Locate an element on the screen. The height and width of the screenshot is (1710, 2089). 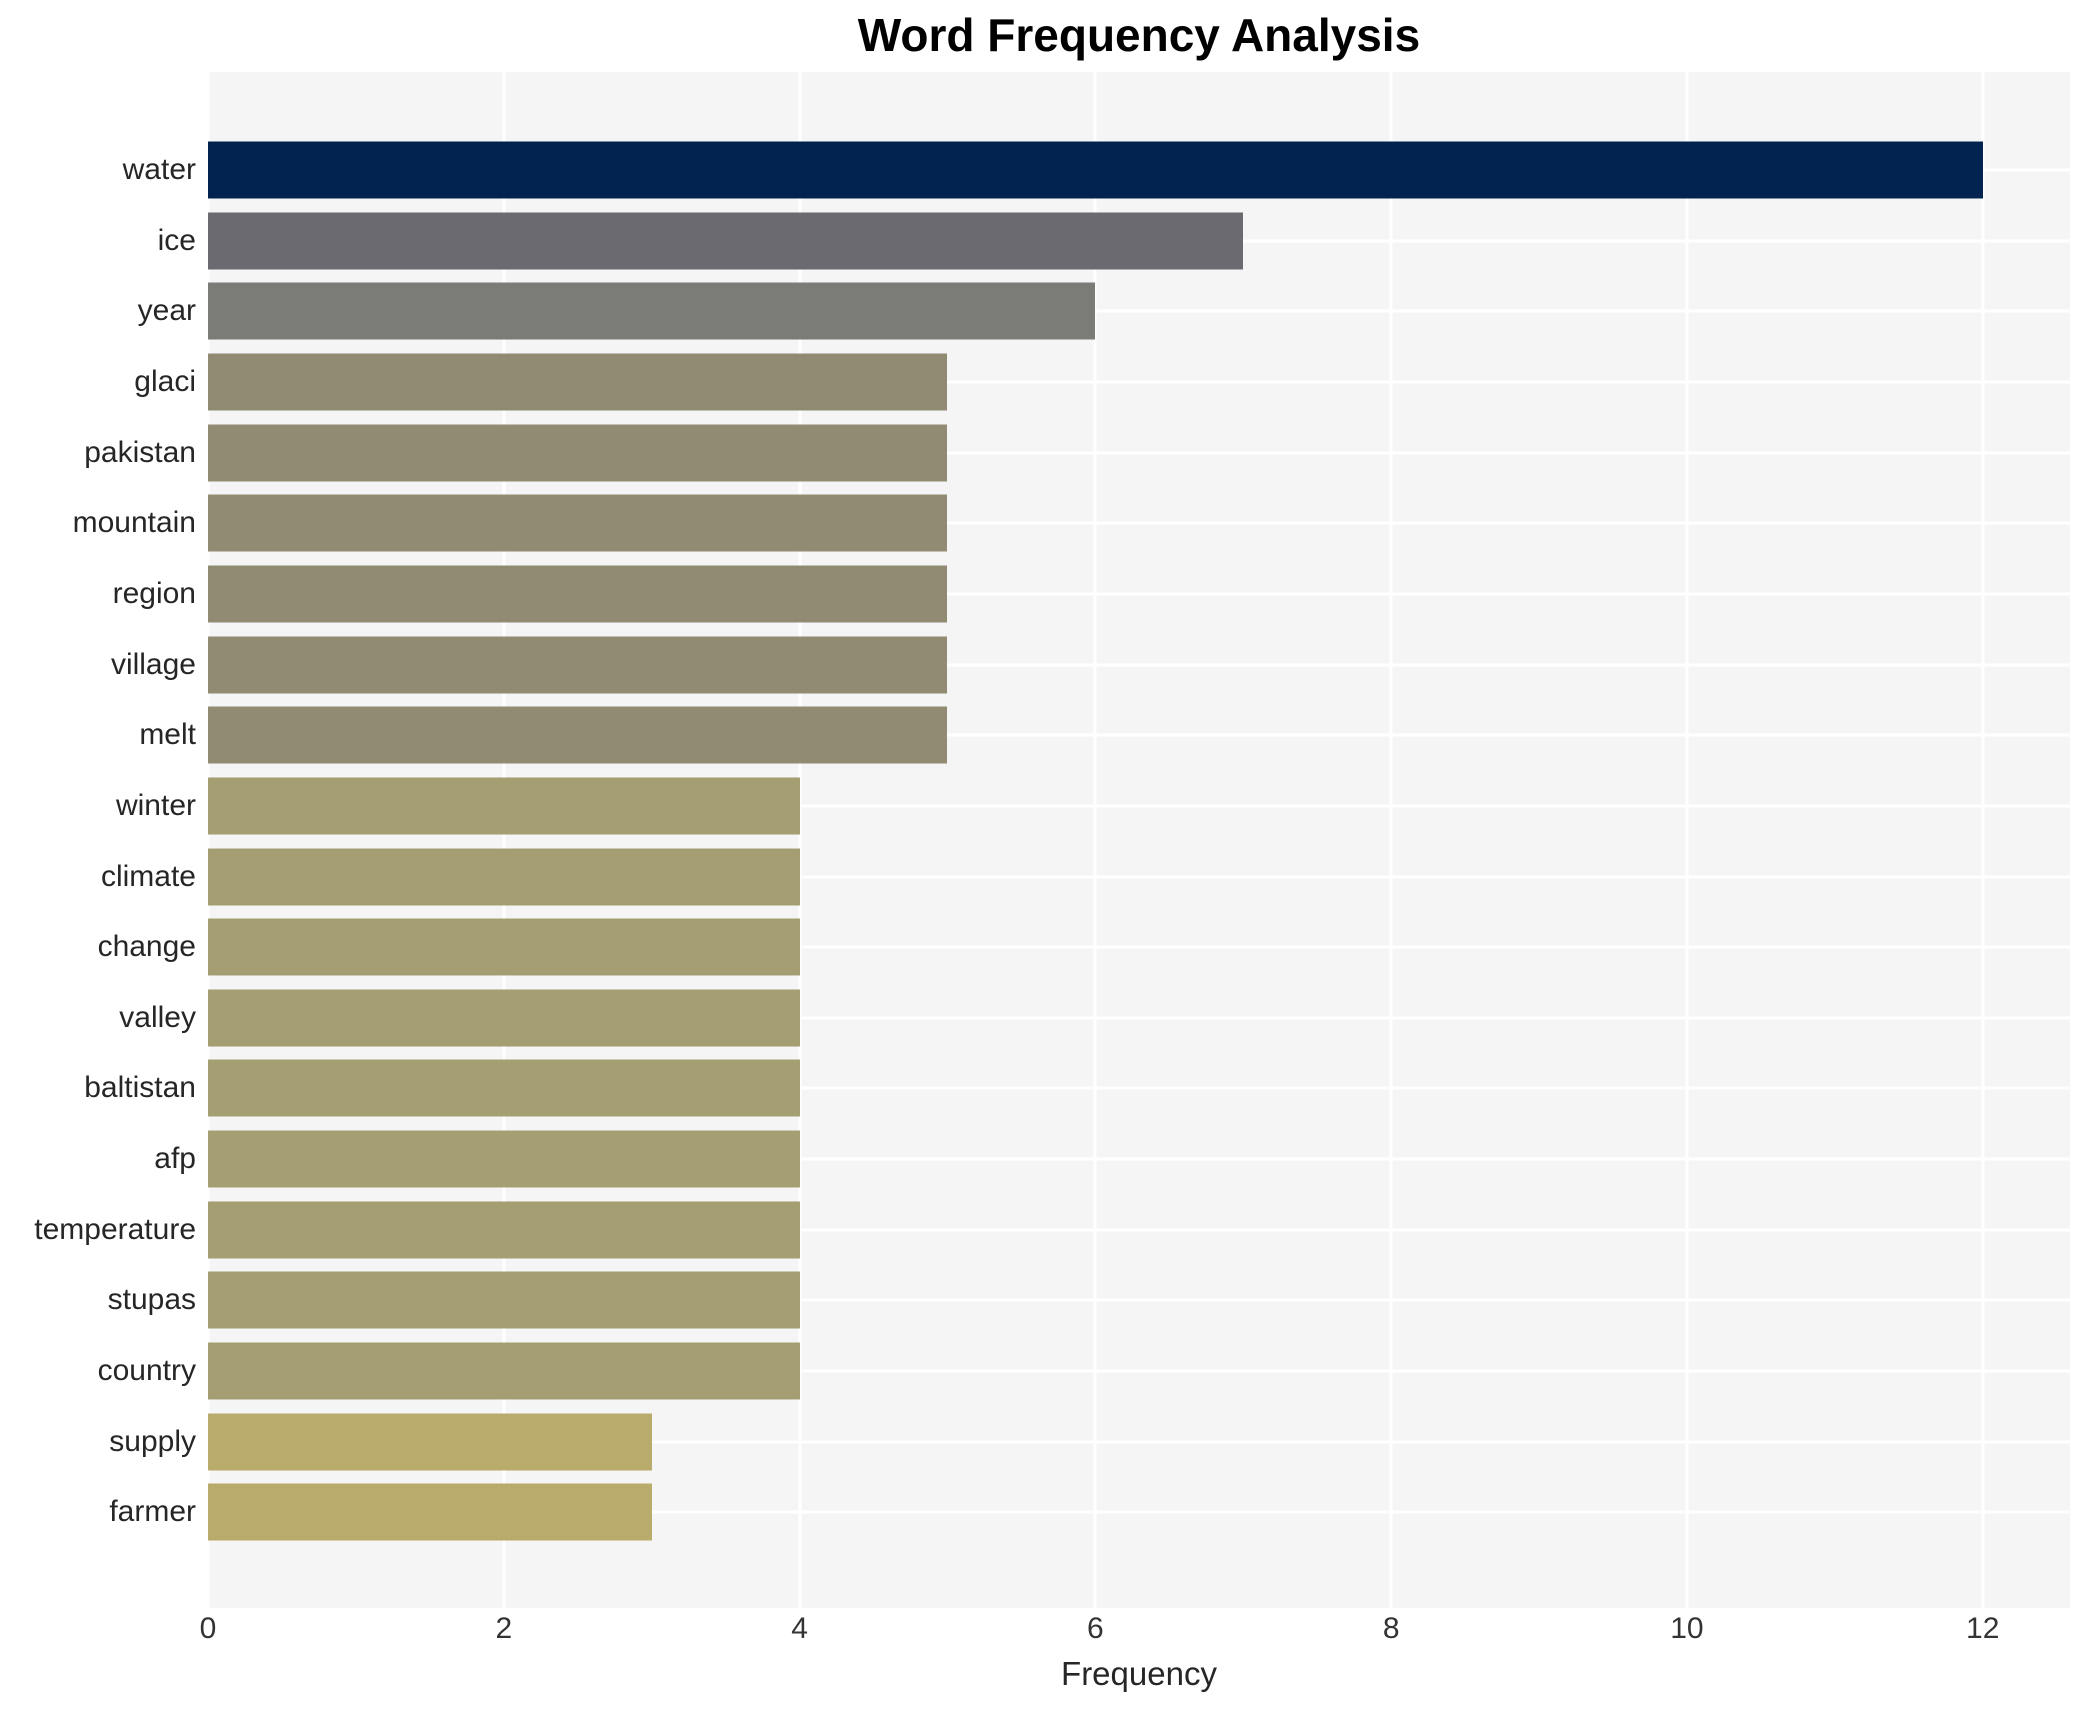
y-tick-label-afp: afp is located at coordinates (175, 1159).